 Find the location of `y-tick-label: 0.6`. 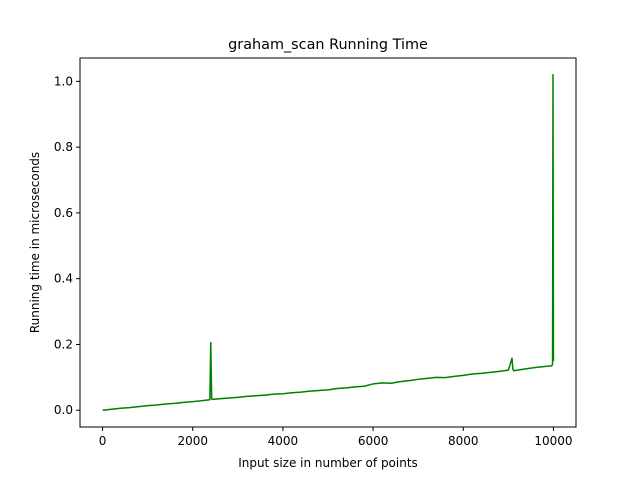

y-tick-label: 0.6 is located at coordinates (63, 213).